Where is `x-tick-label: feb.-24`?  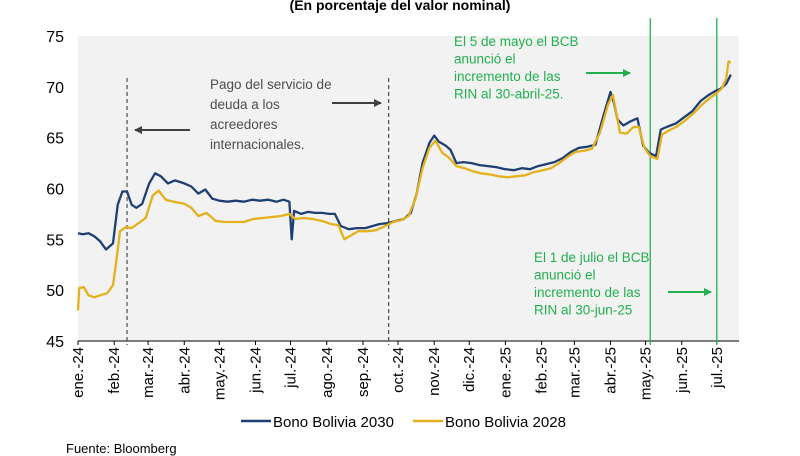 x-tick-label: feb.-24 is located at coordinates (114, 370).